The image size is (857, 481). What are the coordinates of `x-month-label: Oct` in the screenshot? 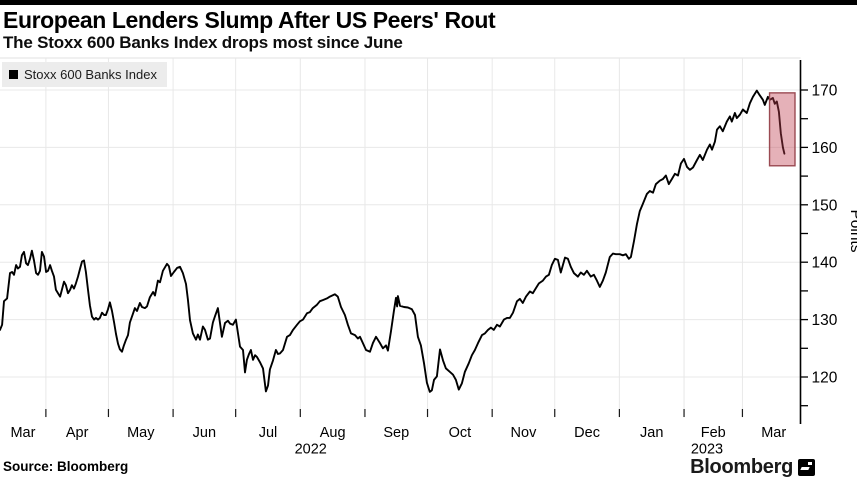 It's located at (460, 433).